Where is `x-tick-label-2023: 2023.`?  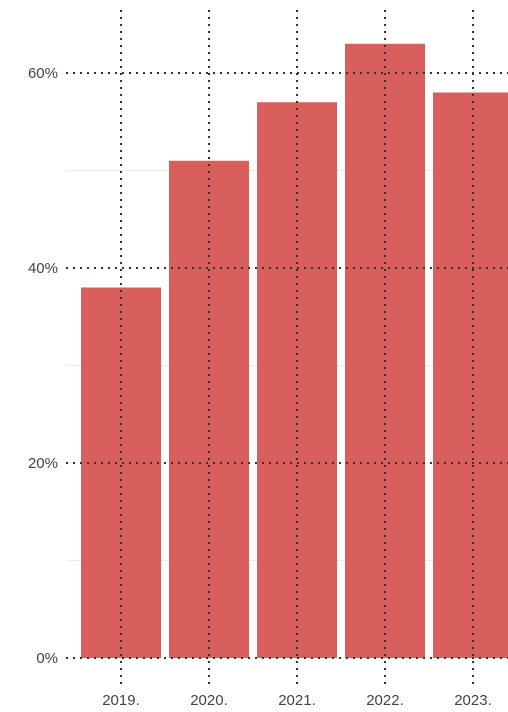
x-tick-label-2023: 2023. is located at coordinates (473, 700).